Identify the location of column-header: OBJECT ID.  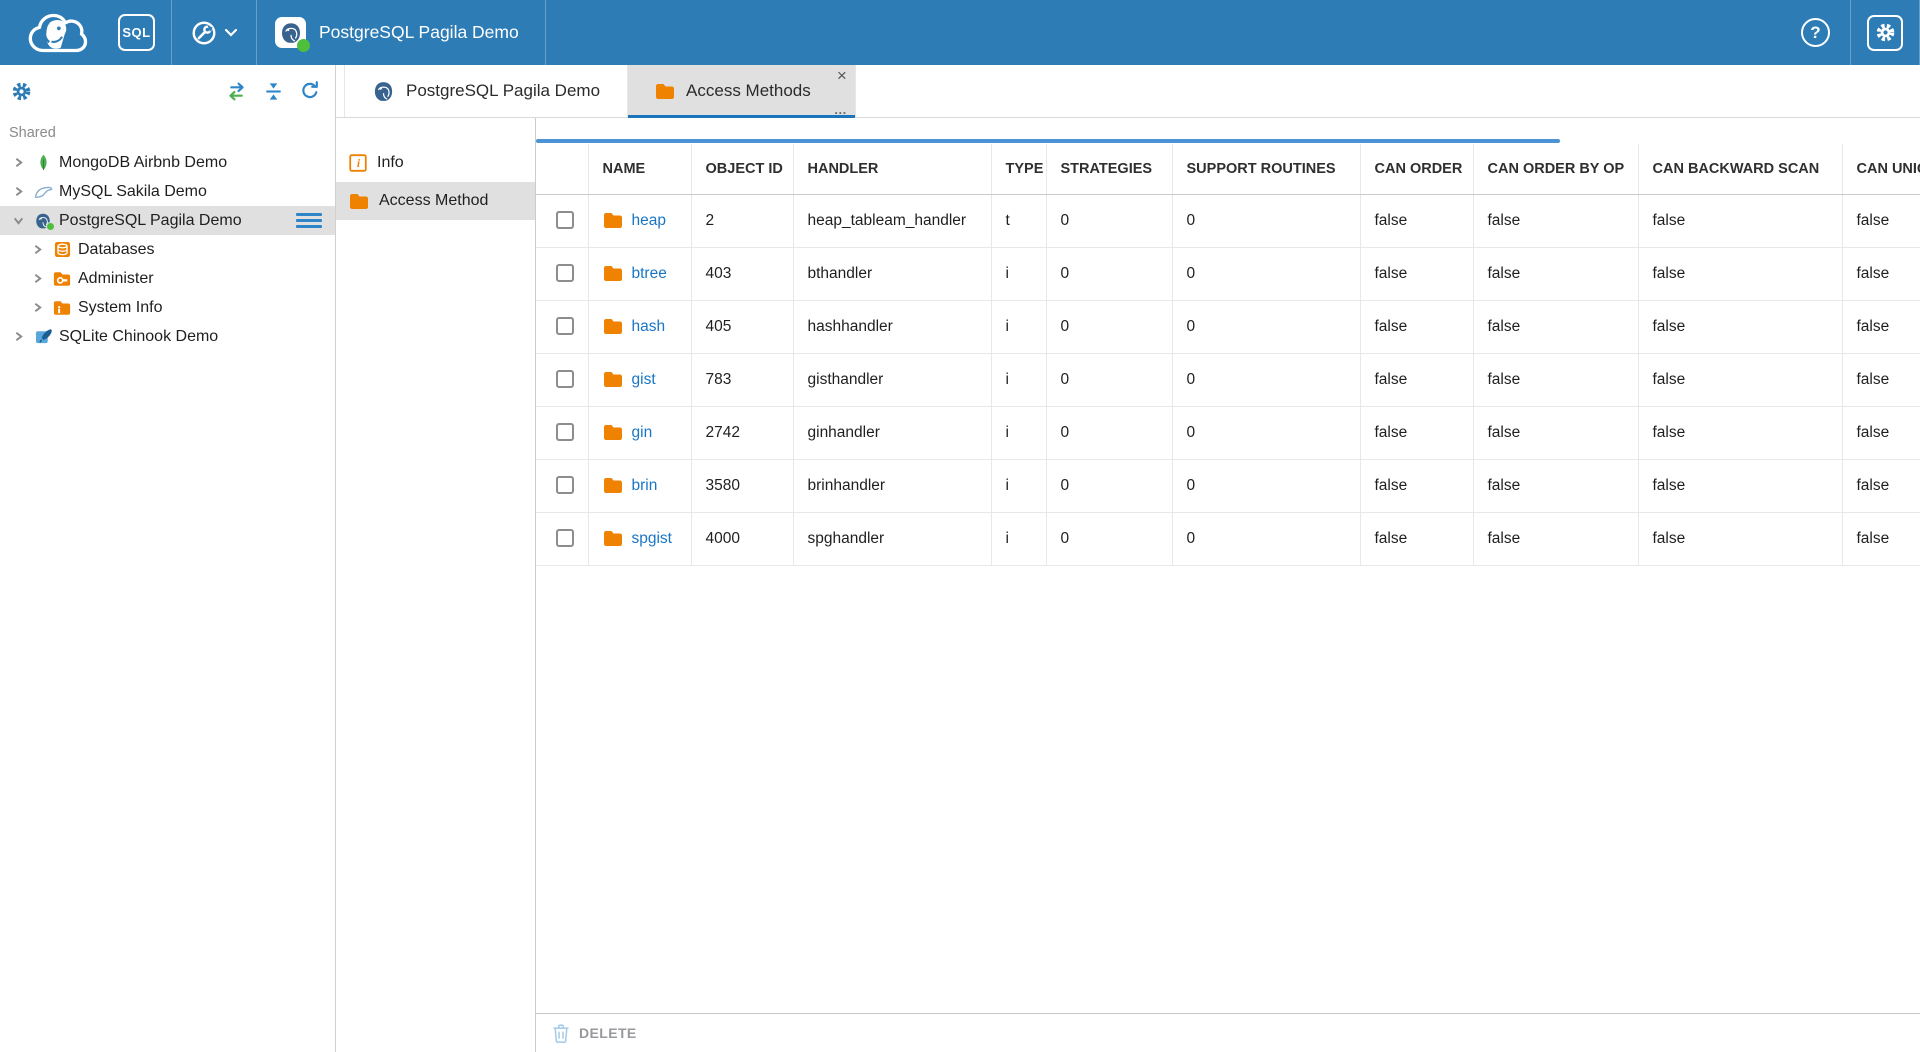
(742, 169).